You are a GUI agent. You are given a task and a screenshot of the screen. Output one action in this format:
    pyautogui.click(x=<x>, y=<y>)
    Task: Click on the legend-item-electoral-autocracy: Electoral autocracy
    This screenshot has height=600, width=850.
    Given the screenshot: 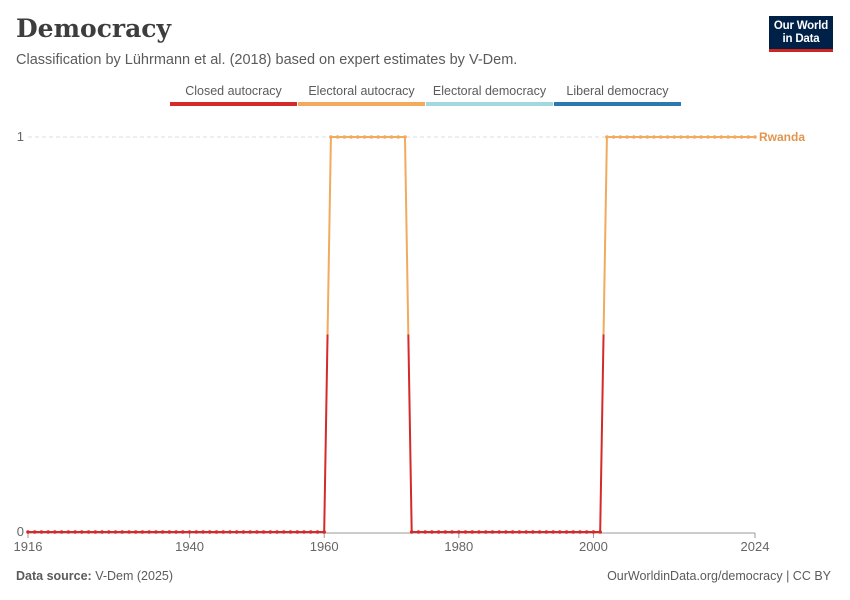 What is the action you would take?
    pyautogui.click(x=361, y=95)
    